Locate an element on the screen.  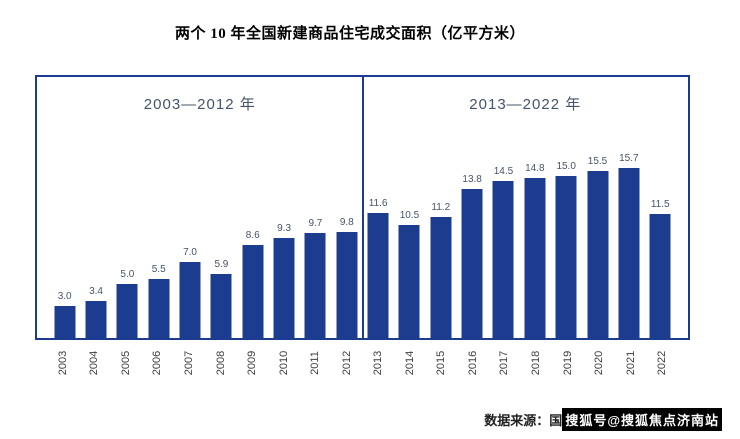
year-slot: 2004 is located at coordinates (95, 363).